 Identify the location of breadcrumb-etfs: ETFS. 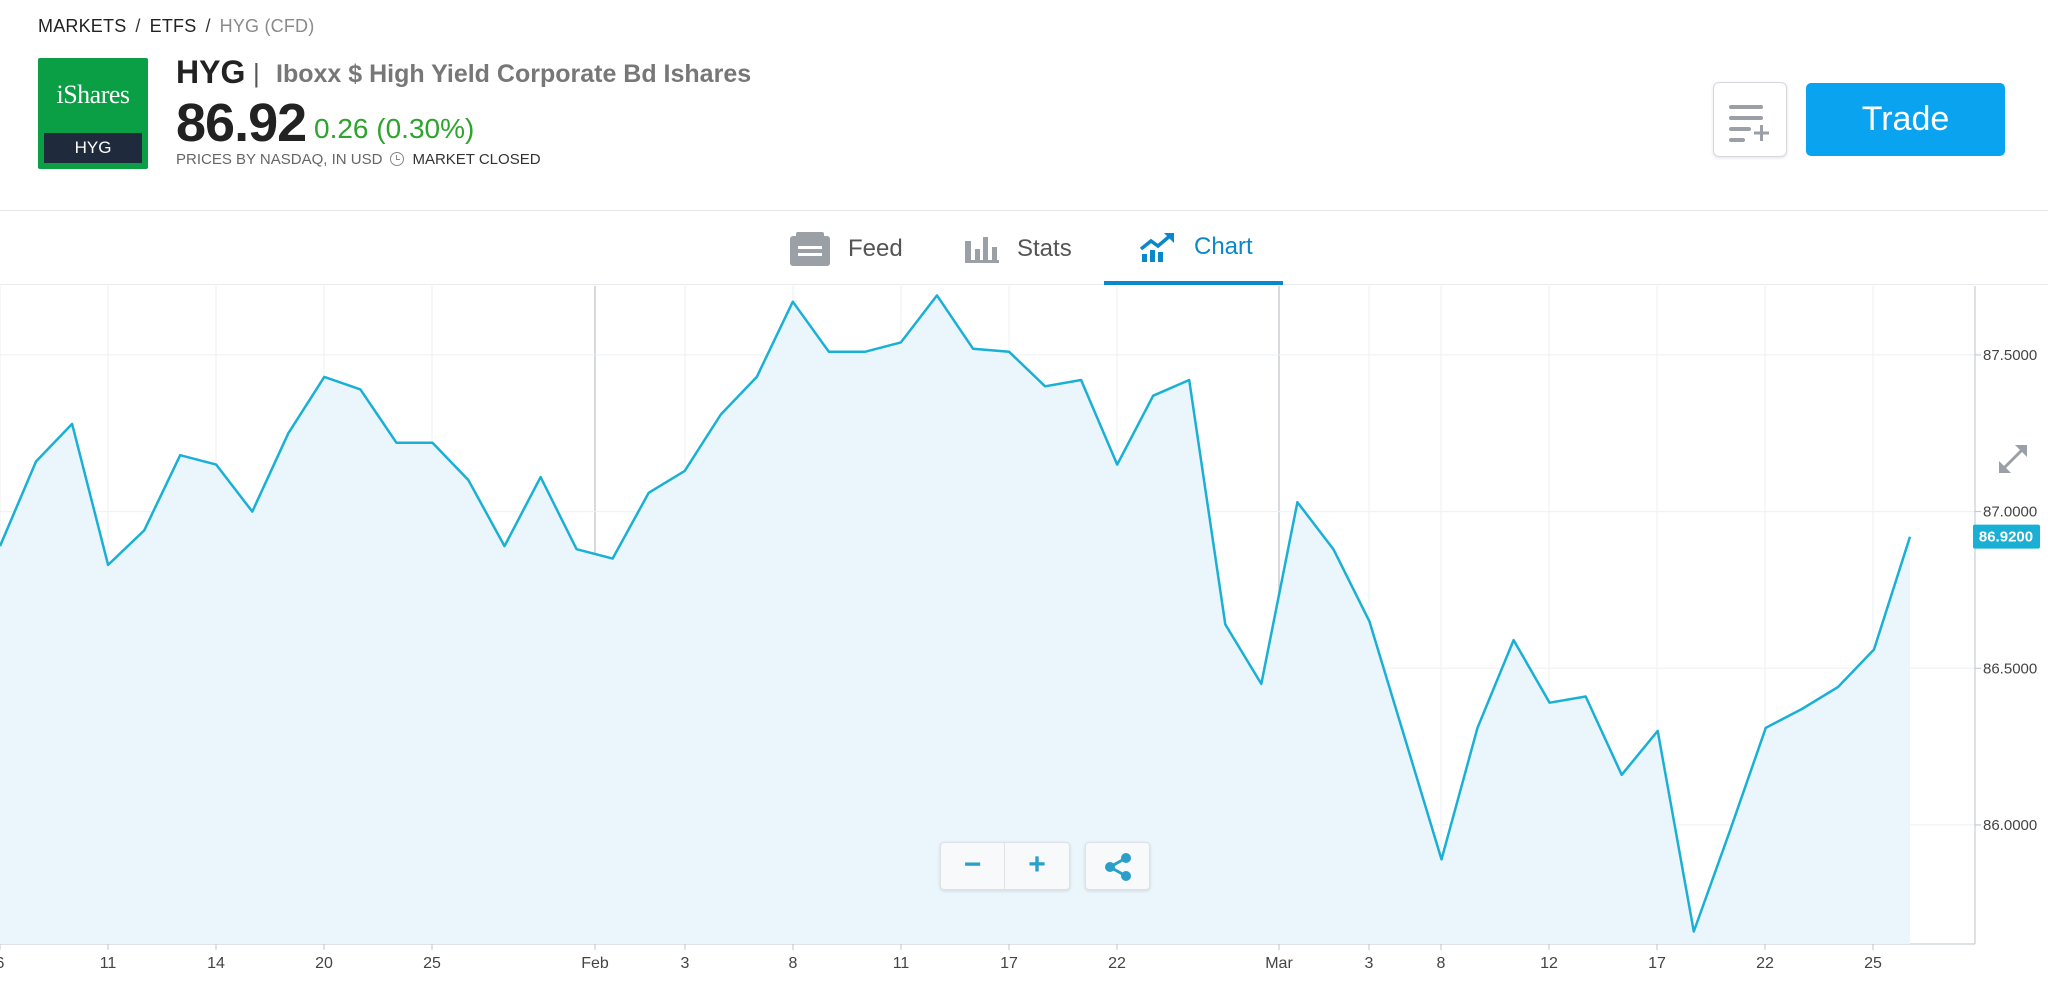
(173, 26).